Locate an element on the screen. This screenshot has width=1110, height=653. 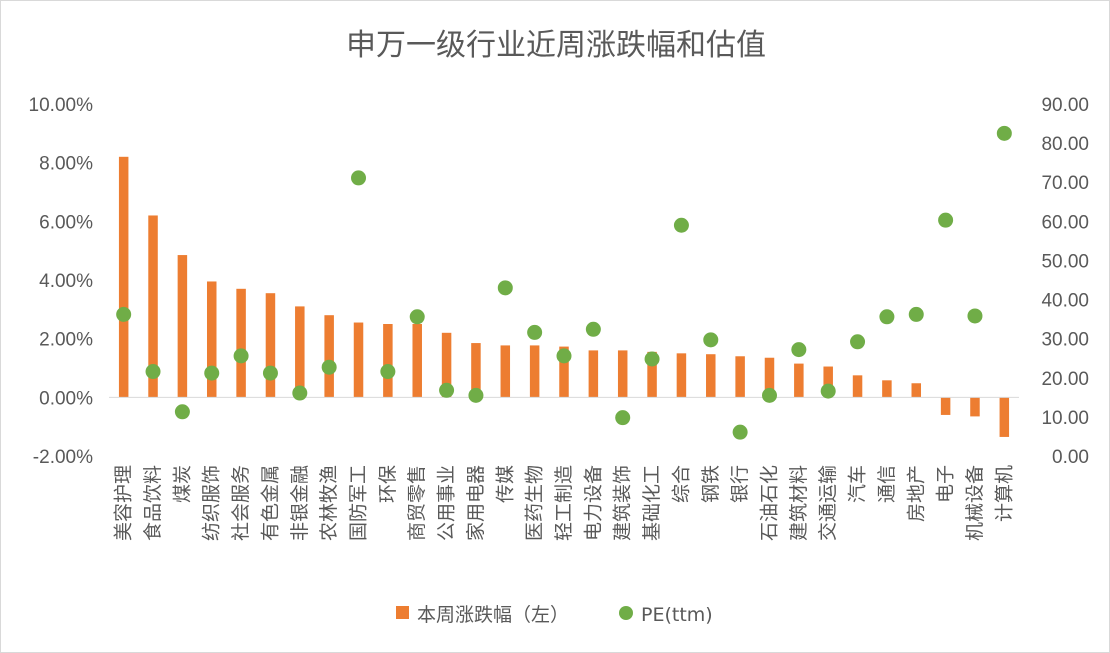
left-tick-label: 0.00% is located at coordinates (66, 398).